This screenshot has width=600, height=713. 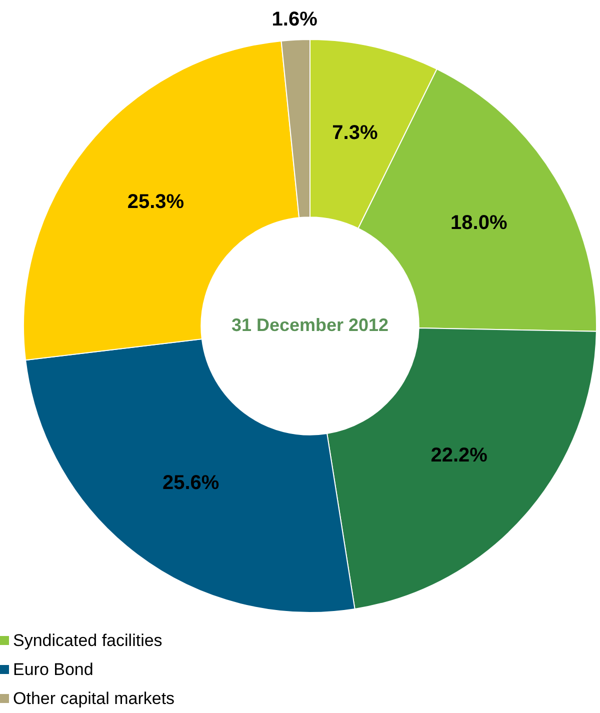 What do you see at coordinates (459, 455) in the screenshot?
I see `data-label: 22.2%` at bounding box center [459, 455].